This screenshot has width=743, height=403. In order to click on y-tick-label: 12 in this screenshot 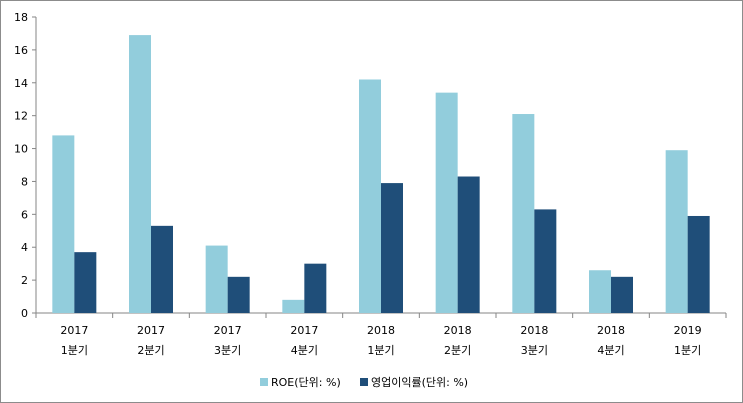, I will do `click(21, 116)`.